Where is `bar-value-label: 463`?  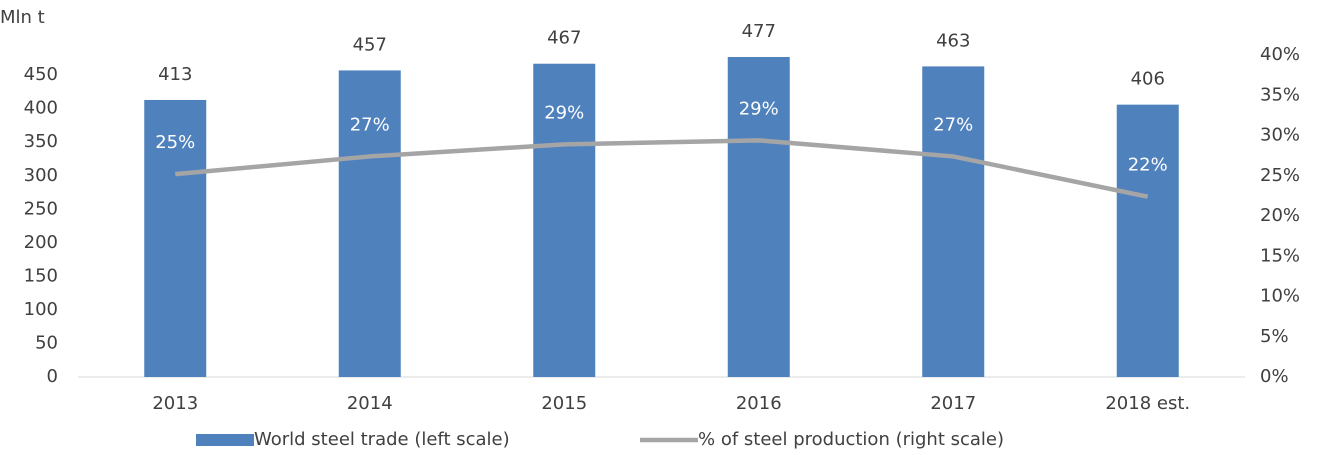 bar-value-label: 463 is located at coordinates (953, 40).